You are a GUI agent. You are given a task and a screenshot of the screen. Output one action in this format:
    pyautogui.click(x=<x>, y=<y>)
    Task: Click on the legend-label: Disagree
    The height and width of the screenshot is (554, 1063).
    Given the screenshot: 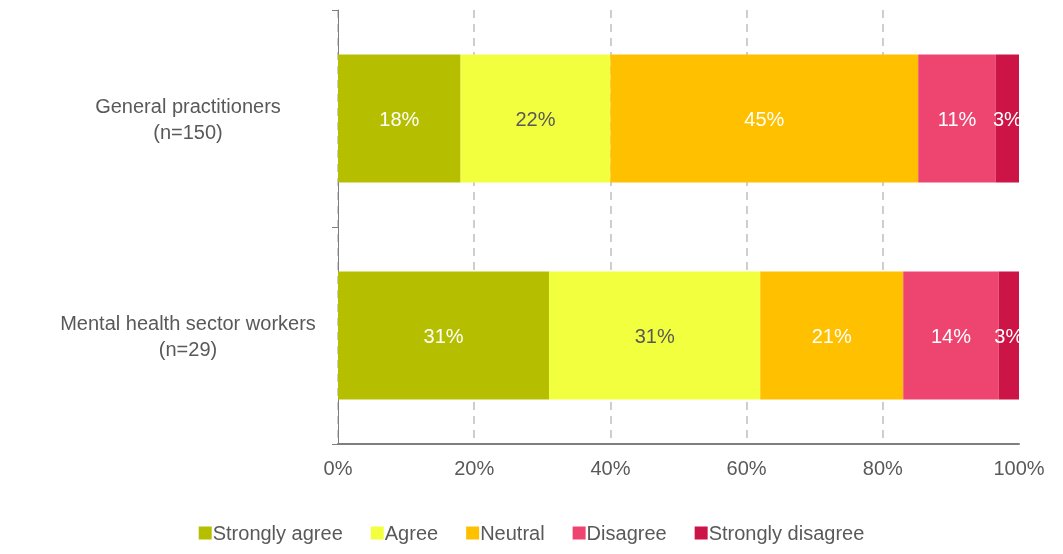 What is the action you would take?
    pyautogui.click(x=626, y=533)
    